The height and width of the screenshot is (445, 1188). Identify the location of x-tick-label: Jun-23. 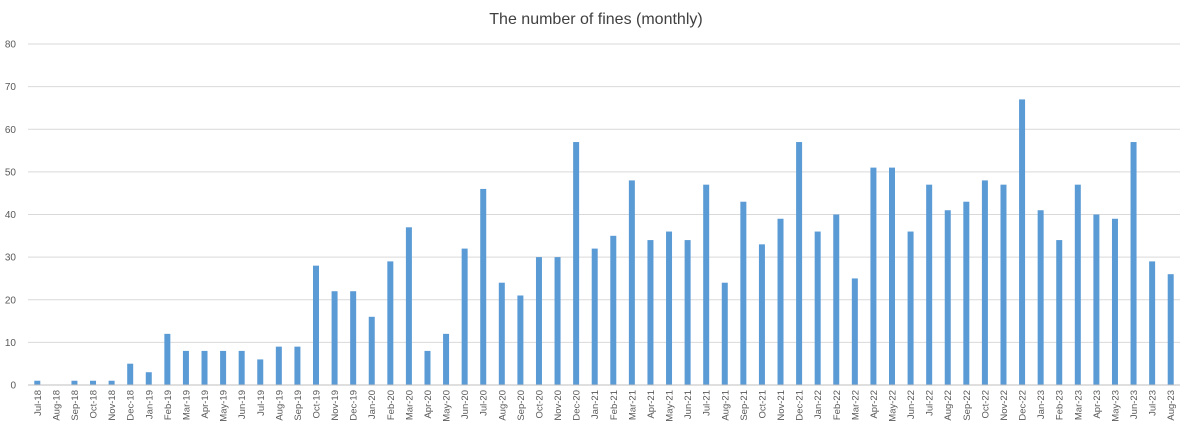
(1134, 404).